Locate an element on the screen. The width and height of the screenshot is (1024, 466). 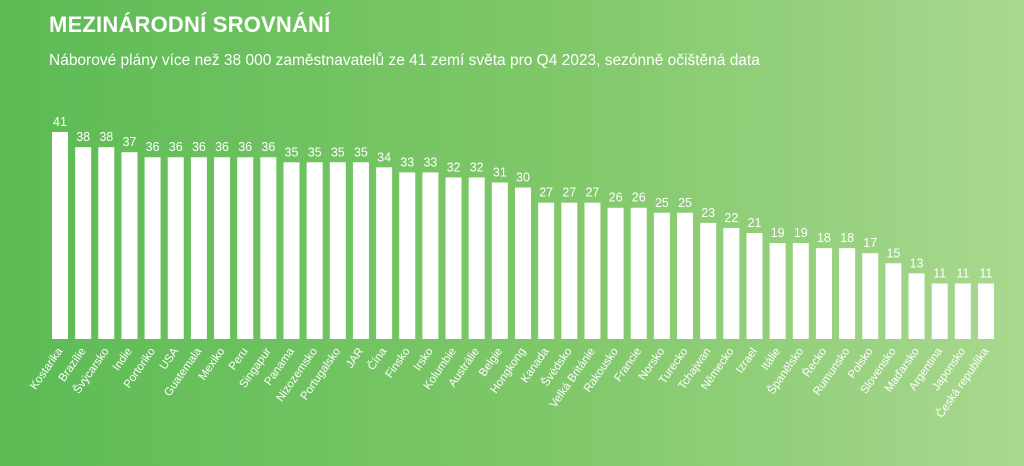
bar-turecko is located at coordinates (685, 275).